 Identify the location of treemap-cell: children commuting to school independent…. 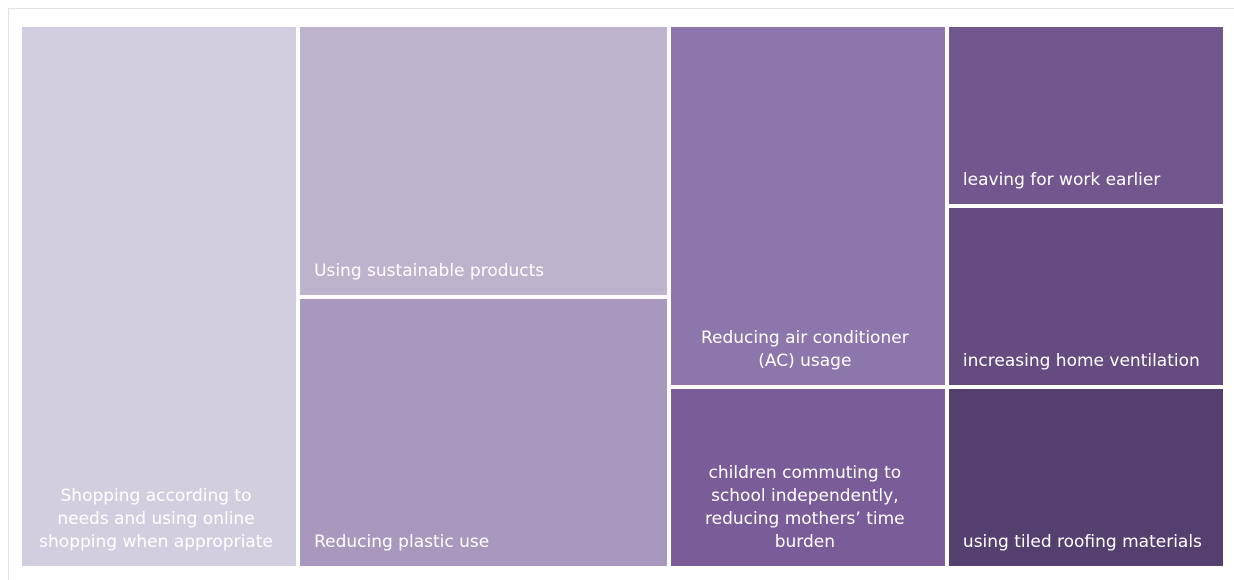
(807, 477).